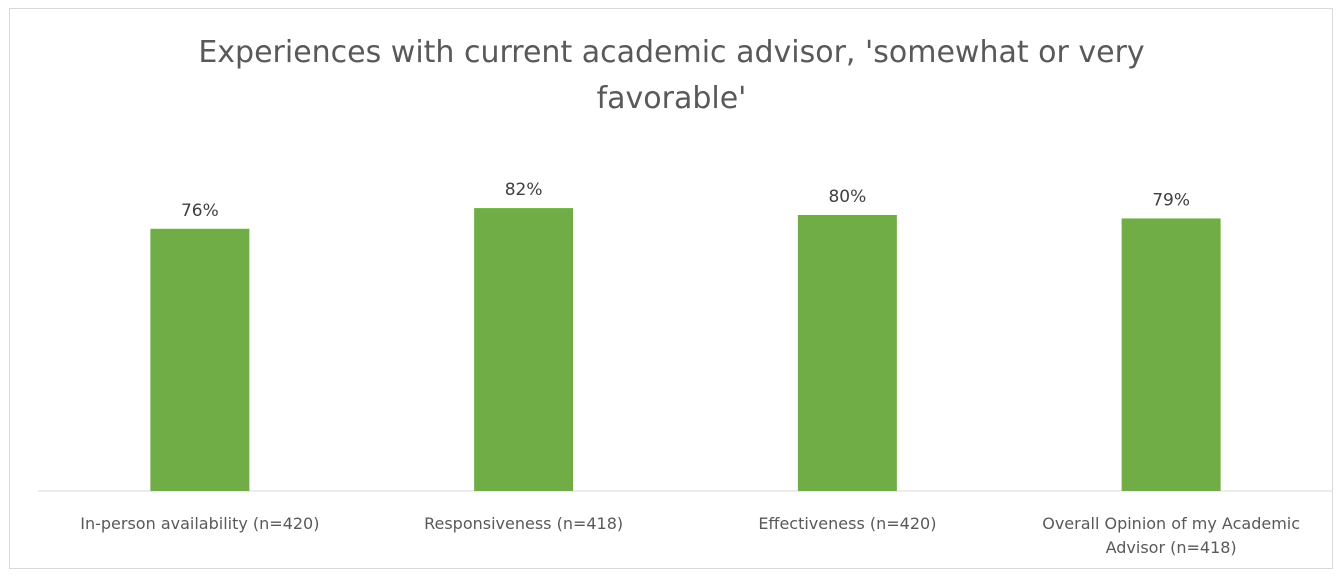 This screenshot has height=577, width=1343. I want to click on data-label: 82%, so click(524, 190).